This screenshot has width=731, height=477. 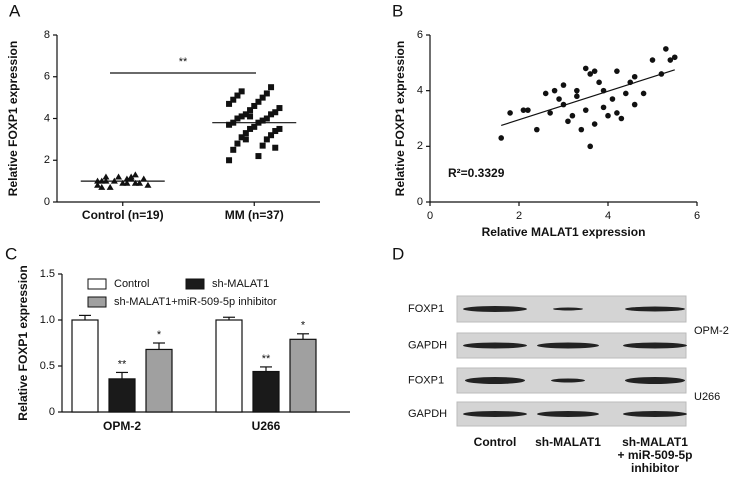 I want to click on y-tick-label: 0, so click(x=52, y=412).